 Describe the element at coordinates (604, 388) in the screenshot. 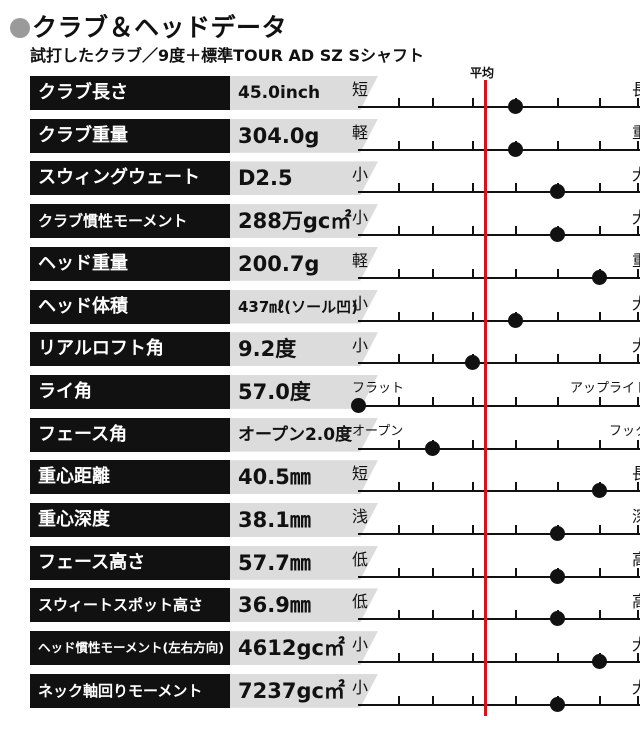

I see `scale-high-label: アップライト` at that location.